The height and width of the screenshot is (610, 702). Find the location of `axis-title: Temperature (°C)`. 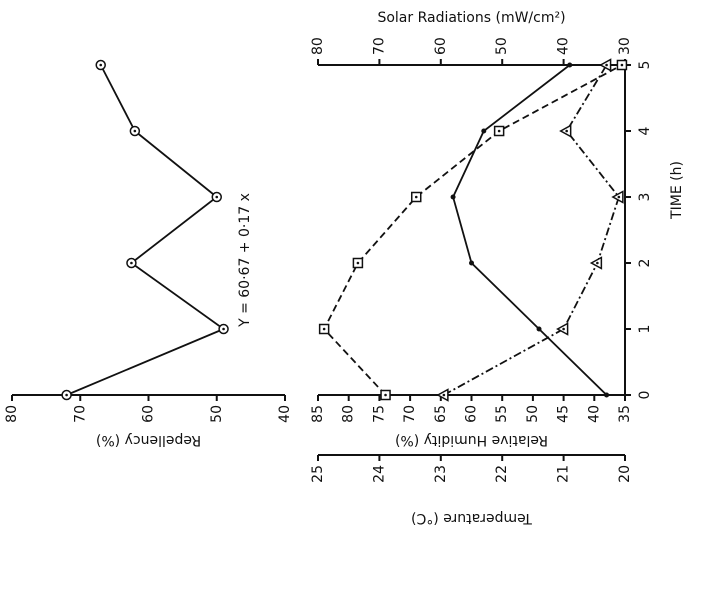

axis-title: Temperature (°C) is located at coordinates (472, 518).